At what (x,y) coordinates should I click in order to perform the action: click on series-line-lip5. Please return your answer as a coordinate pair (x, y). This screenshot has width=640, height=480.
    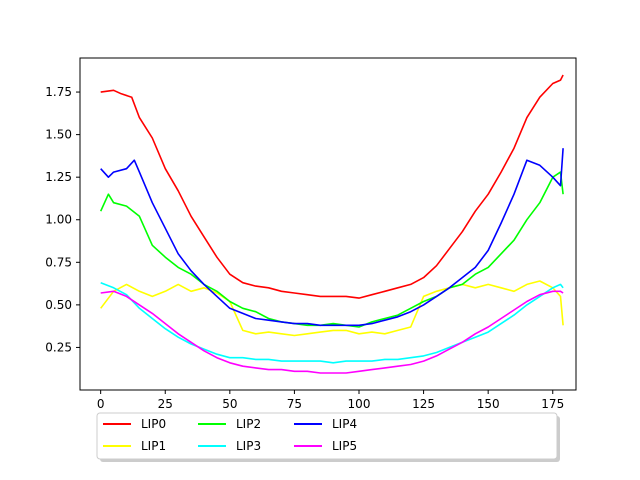
    Looking at the image, I should click on (332, 332).